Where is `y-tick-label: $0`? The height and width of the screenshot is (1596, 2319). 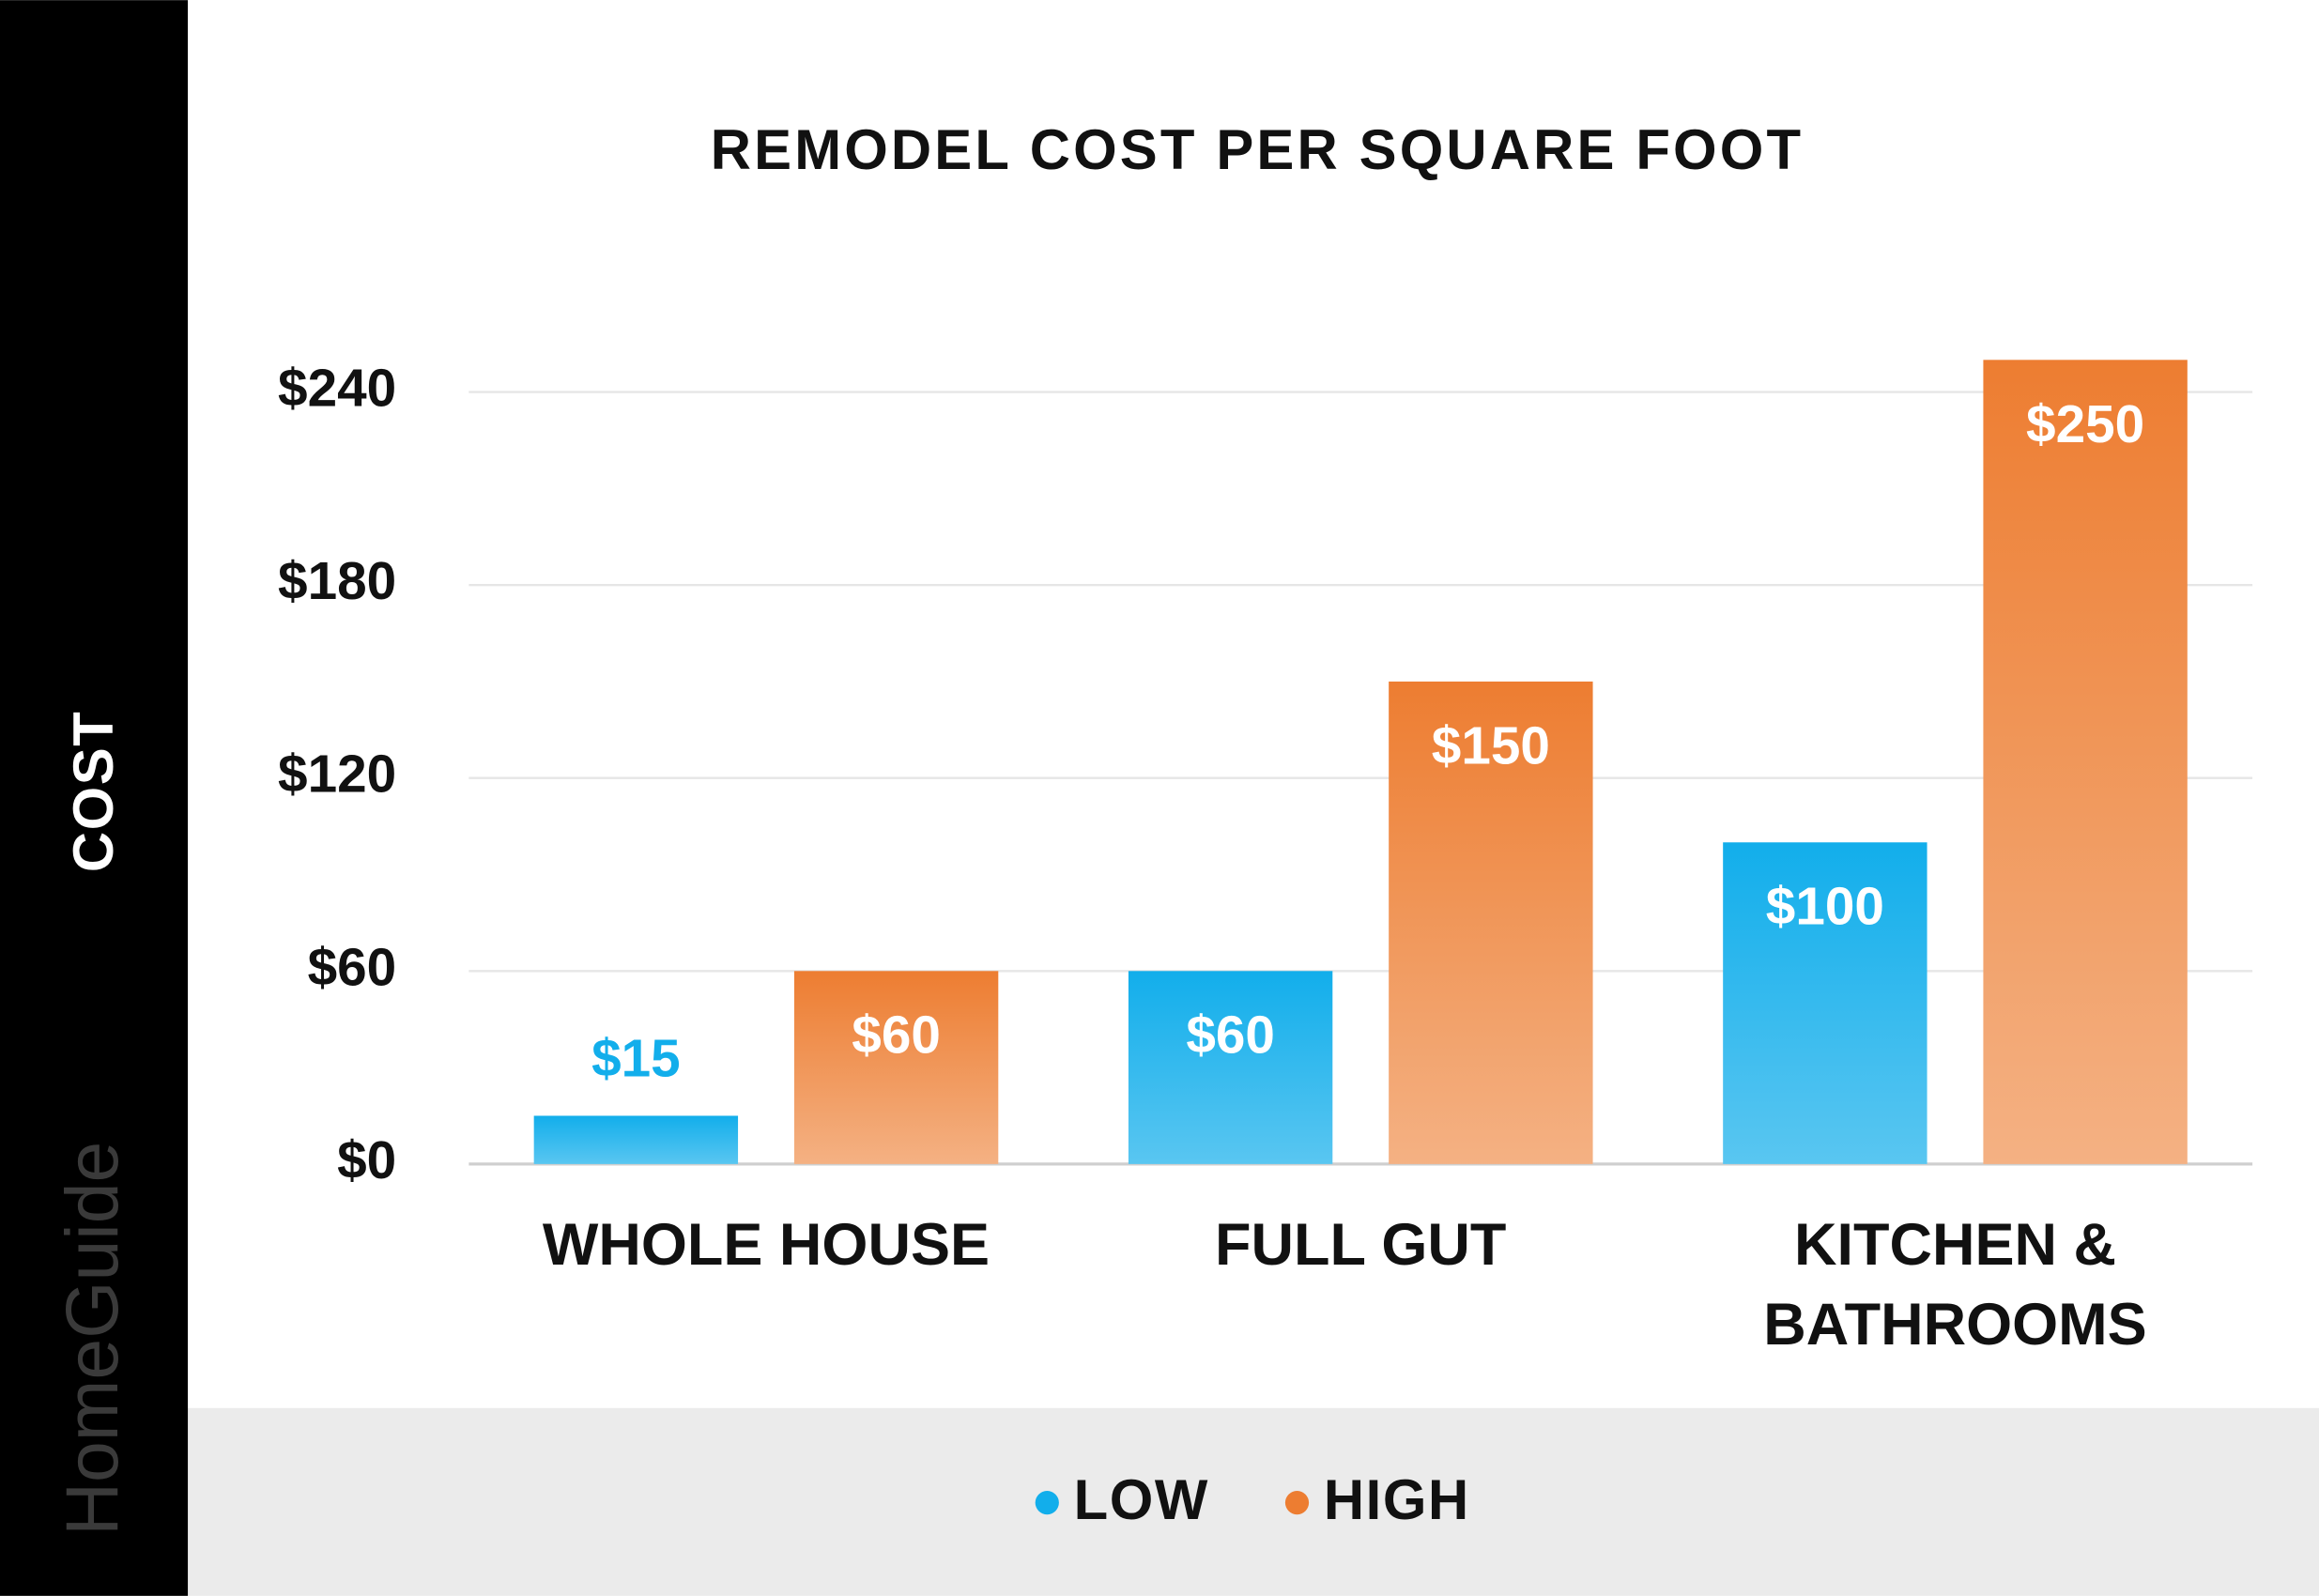 y-tick-label: $0 is located at coordinates (366, 1160).